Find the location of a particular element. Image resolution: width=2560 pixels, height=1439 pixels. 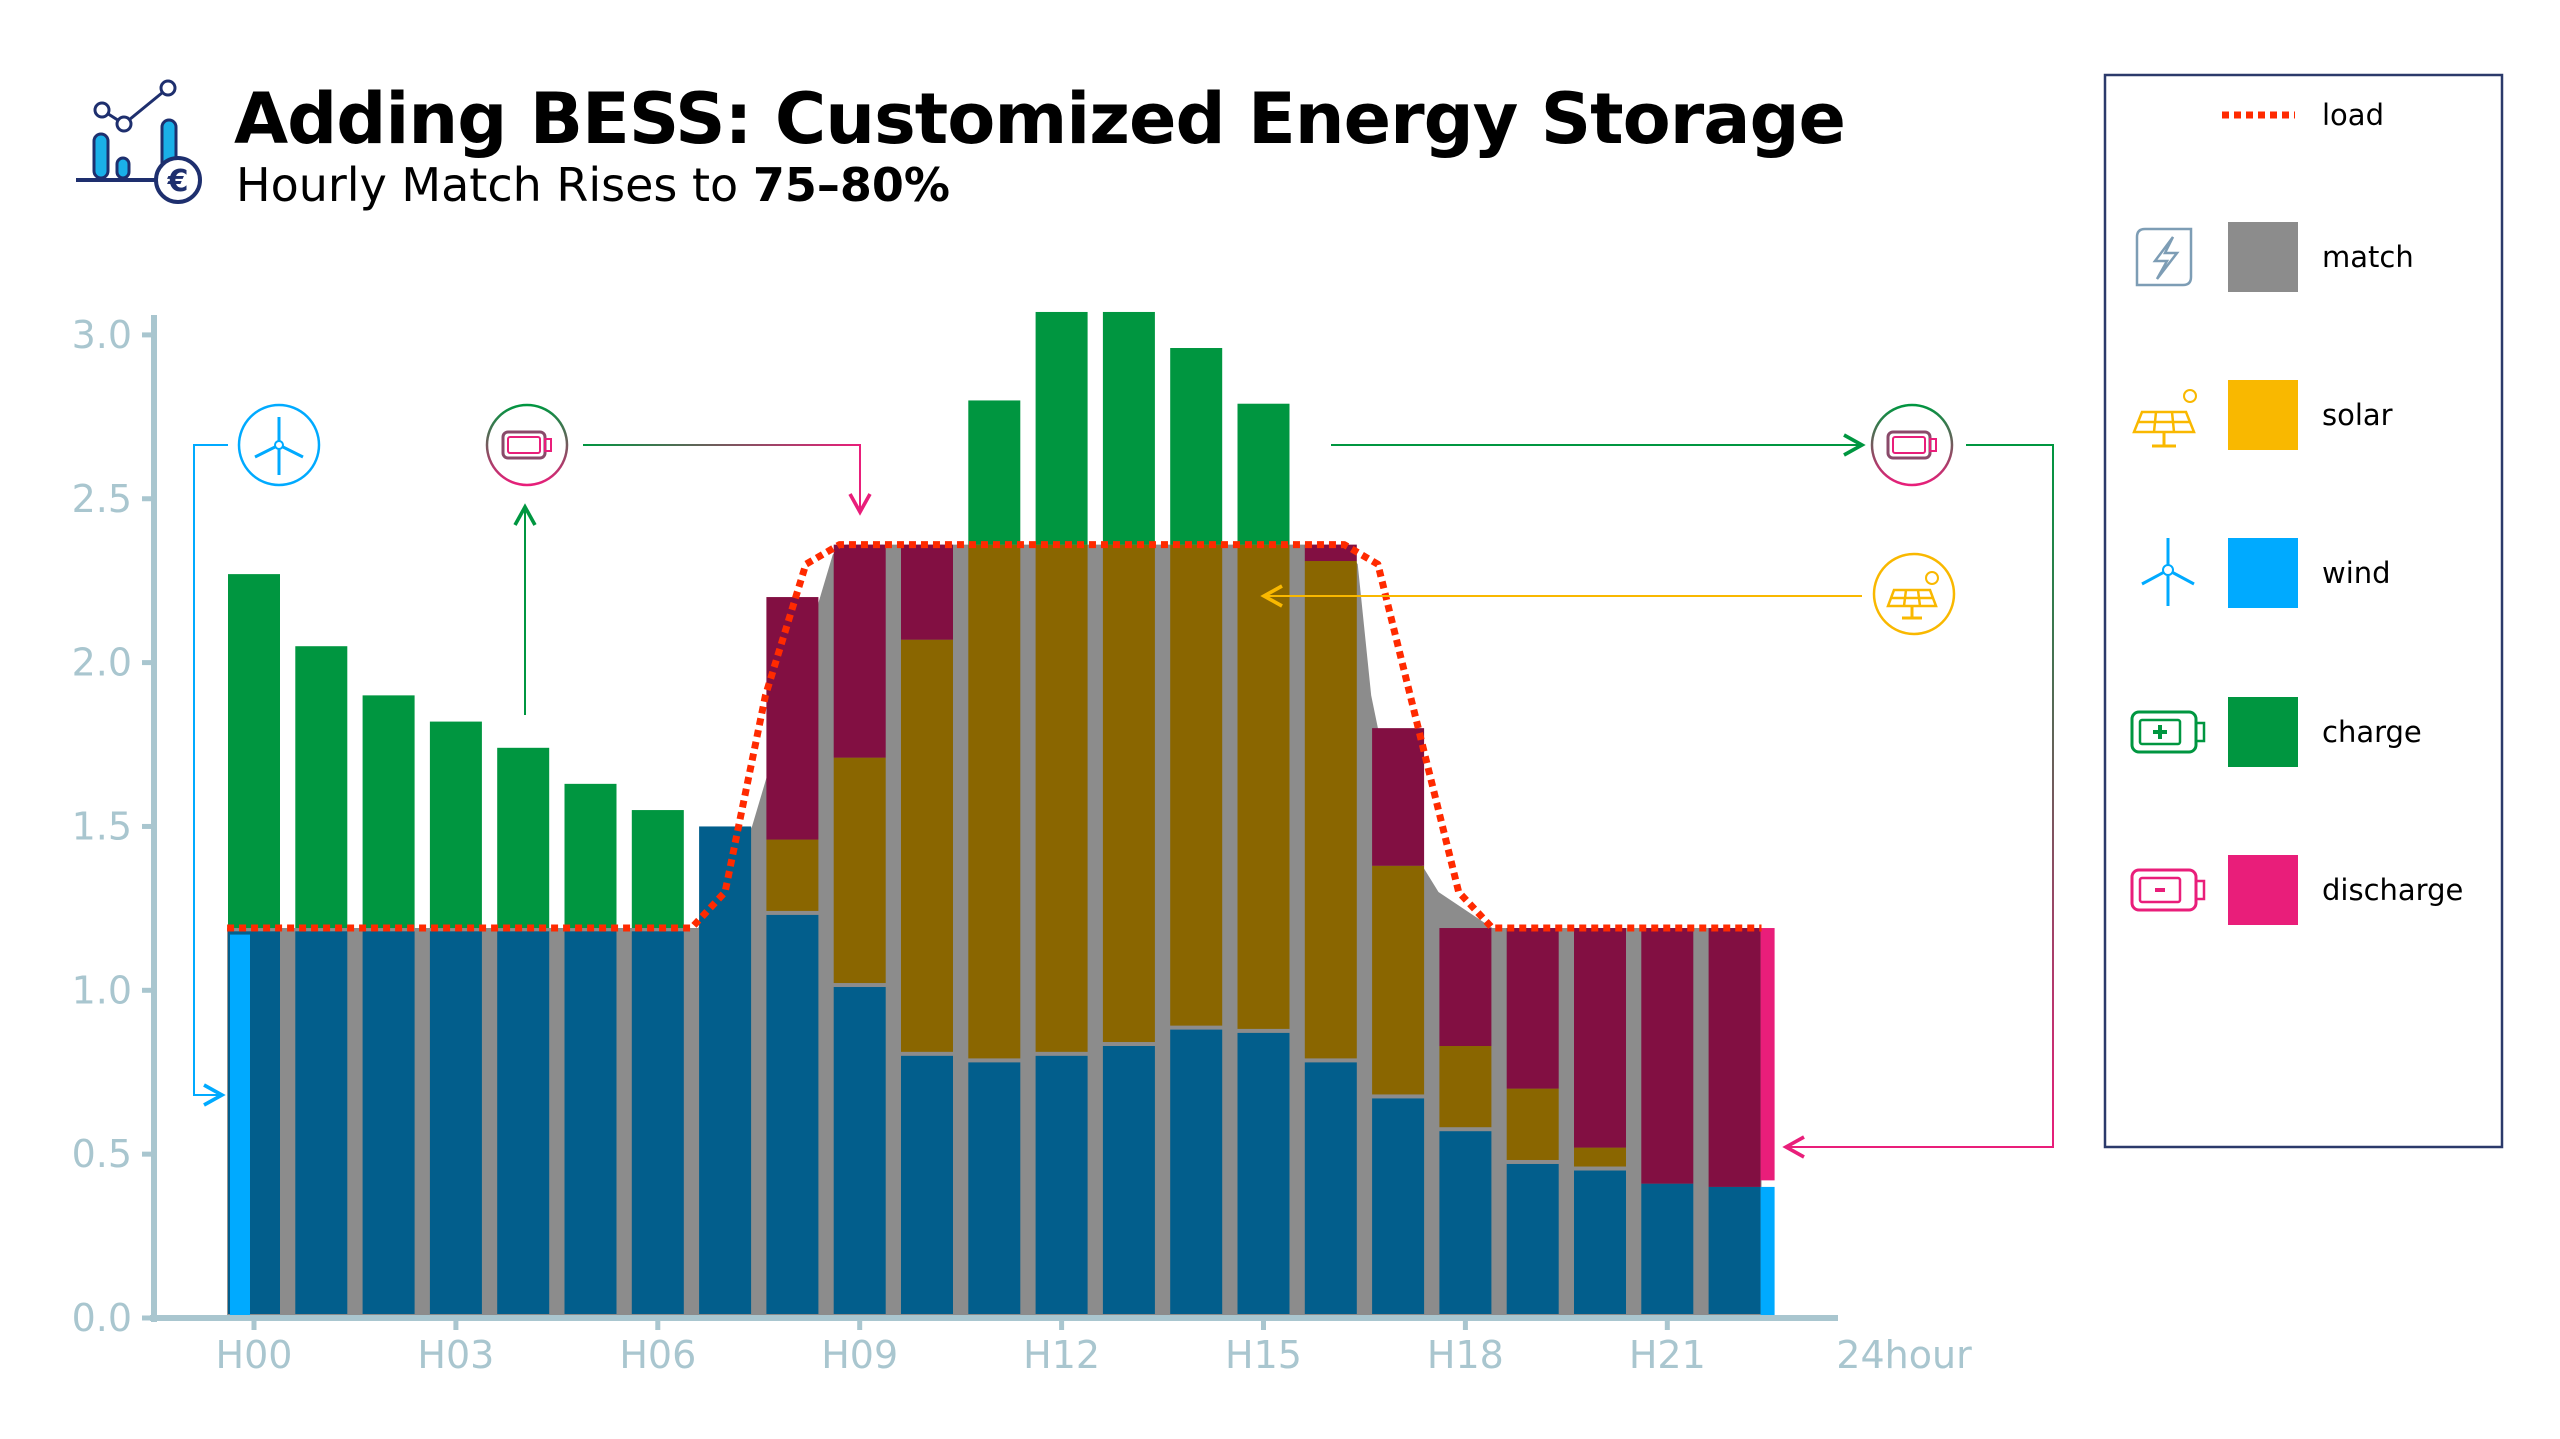

bar-wind-h11 is located at coordinates (994, 1188).